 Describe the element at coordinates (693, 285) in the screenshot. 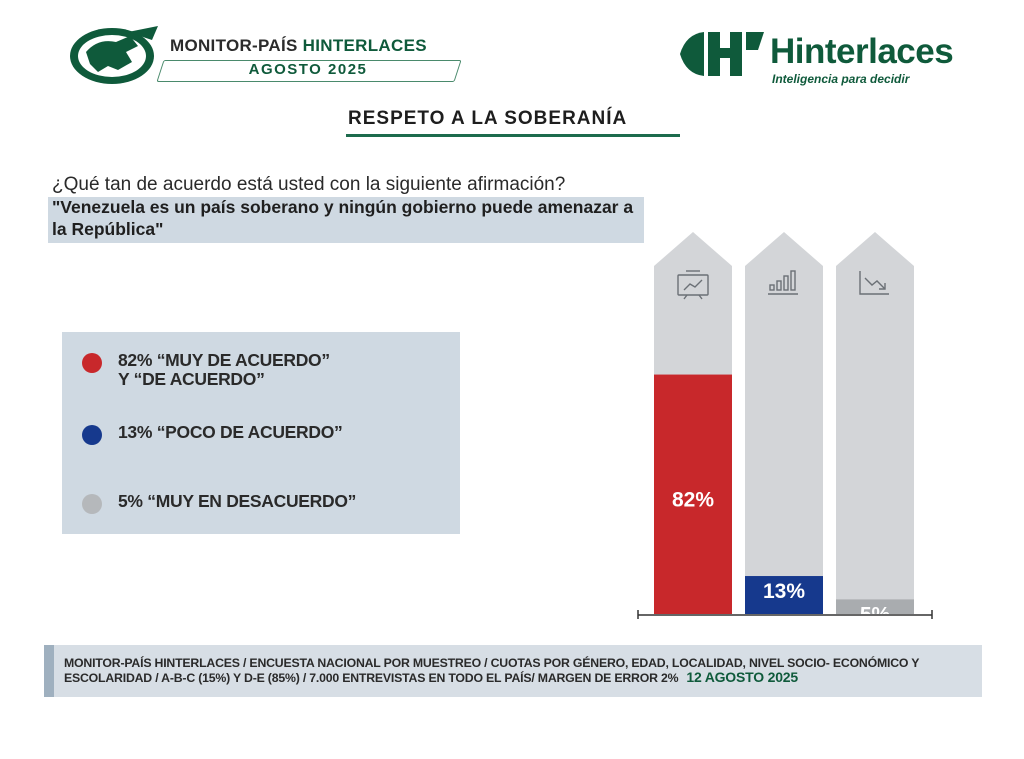

I see `presentation-chart-icon` at that location.